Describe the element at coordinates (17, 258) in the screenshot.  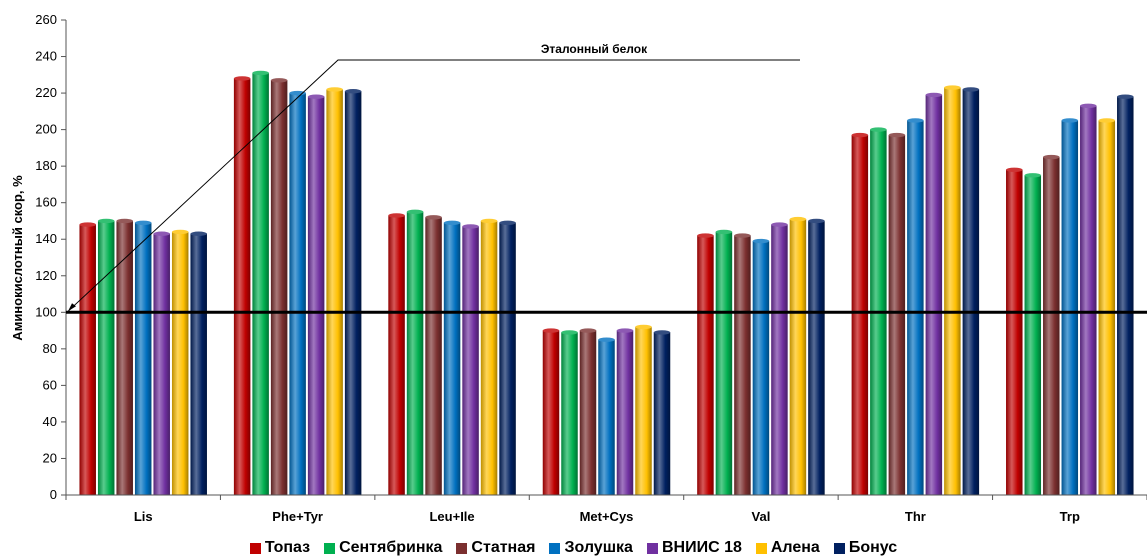
I see `y-axis-title: Аминокислотный скор, %` at that location.